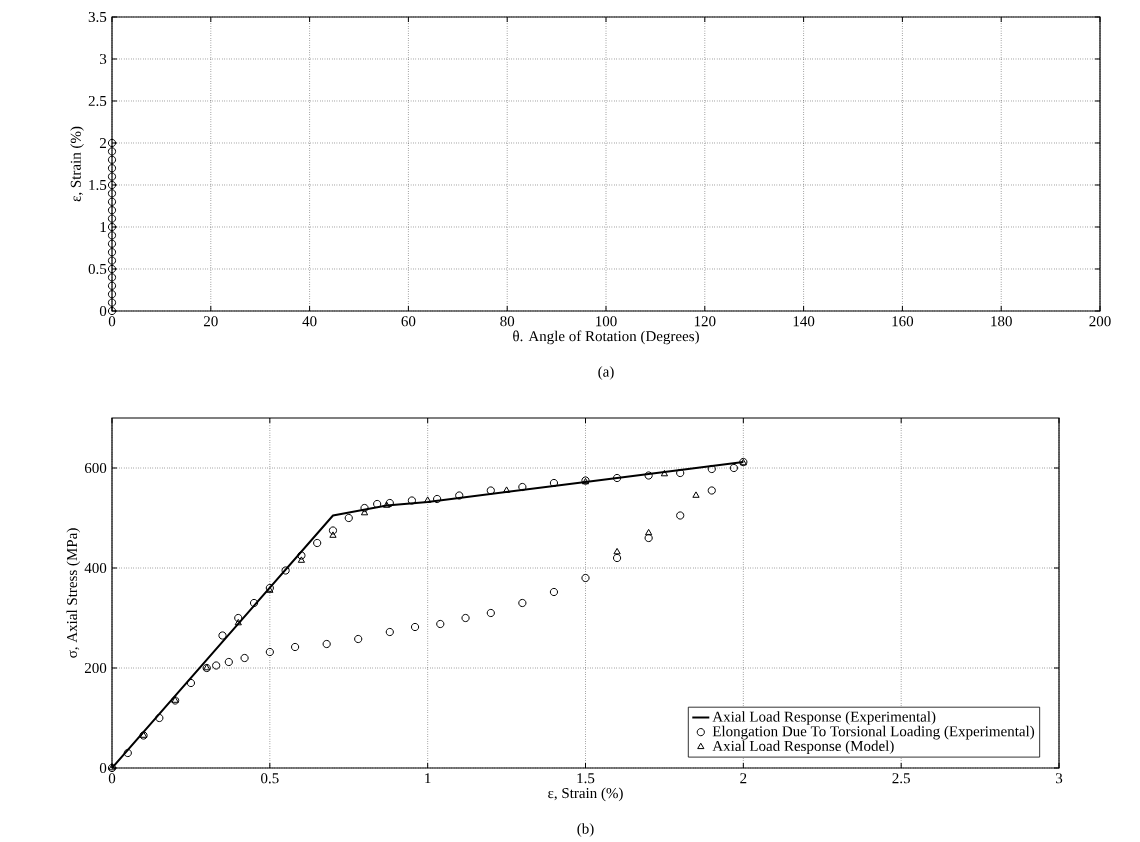 Image resolution: width=1140 pixels, height=842 pixels. Describe the element at coordinates (102, 143) in the screenshot. I see `y-tick-label: 2` at that location.